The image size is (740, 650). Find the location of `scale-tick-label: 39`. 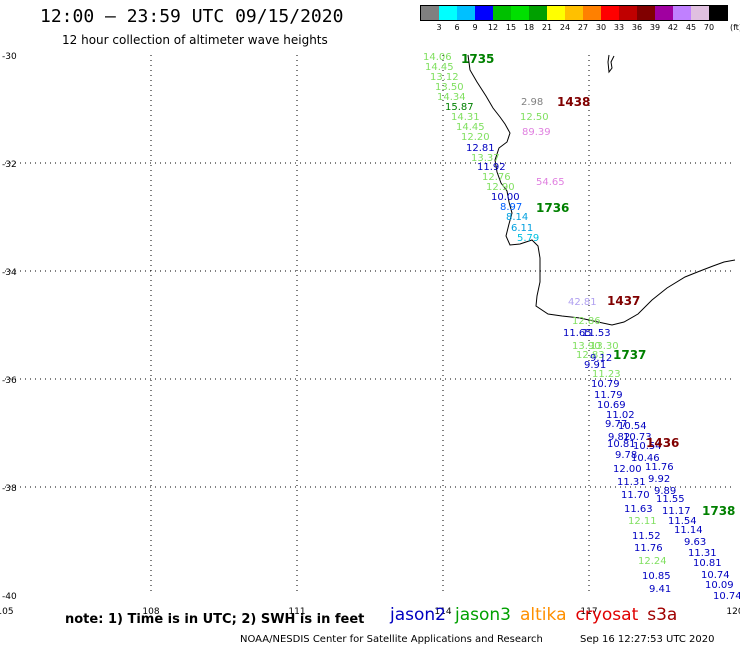

scale-tick-label: 39 is located at coordinates (655, 27).